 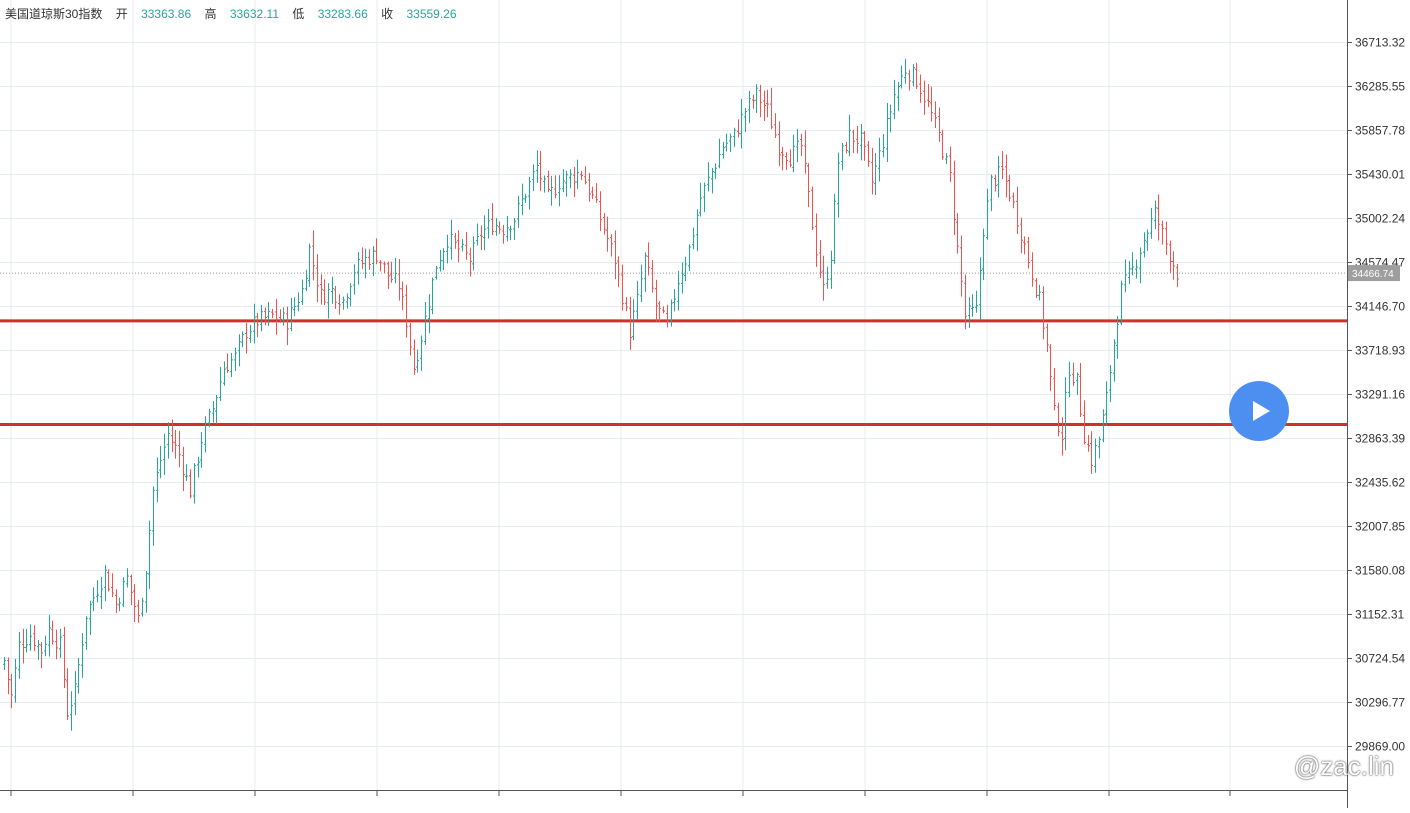 What do you see at coordinates (1379, 615) in the screenshot?
I see `y-tick-label: 31152.31` at bounding box center [1379, 615].